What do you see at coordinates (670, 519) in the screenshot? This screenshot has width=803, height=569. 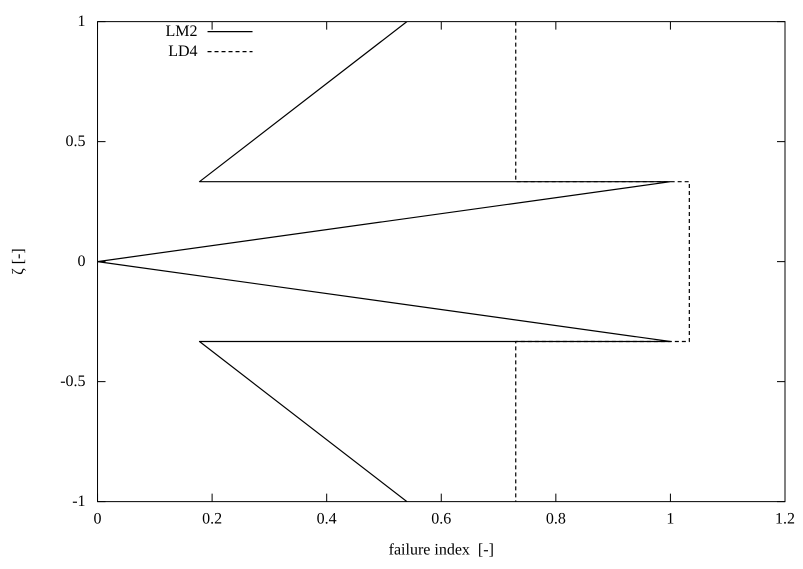 I see `x-tick-label: 1` at bounding box center [670, 519].